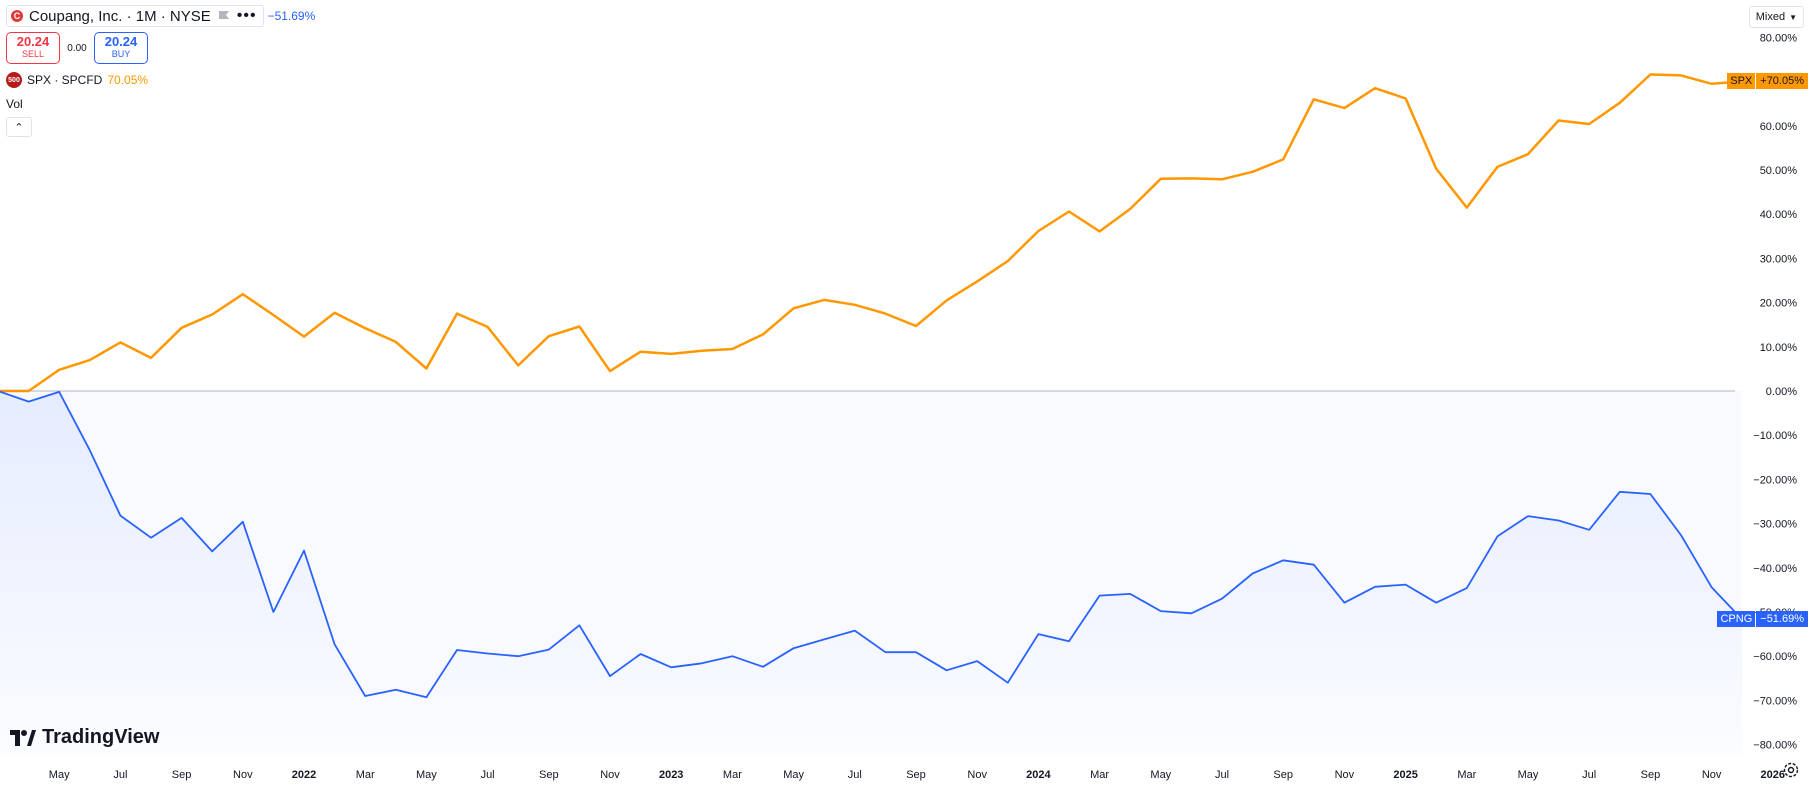 The width and height of the screenshot is (1810, 787). Describe the element at coordinates (14, 80) in the screenshot. I see `spx-logo-icon: 500` at that location.